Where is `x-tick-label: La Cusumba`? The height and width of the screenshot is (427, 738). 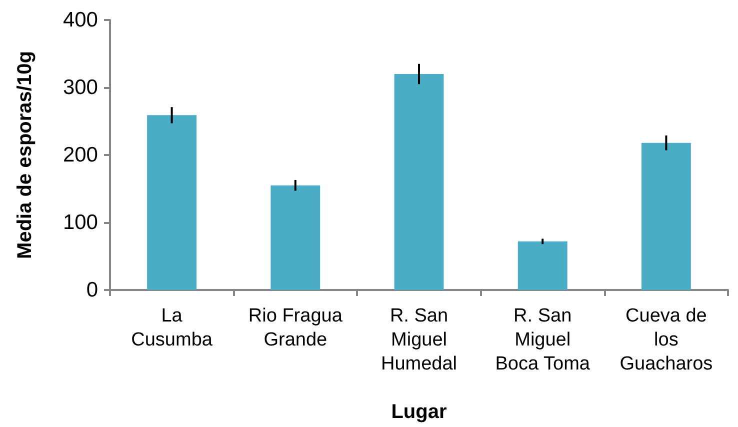
x-tick-label: La Cusumba is located at coordinates (172, 328).